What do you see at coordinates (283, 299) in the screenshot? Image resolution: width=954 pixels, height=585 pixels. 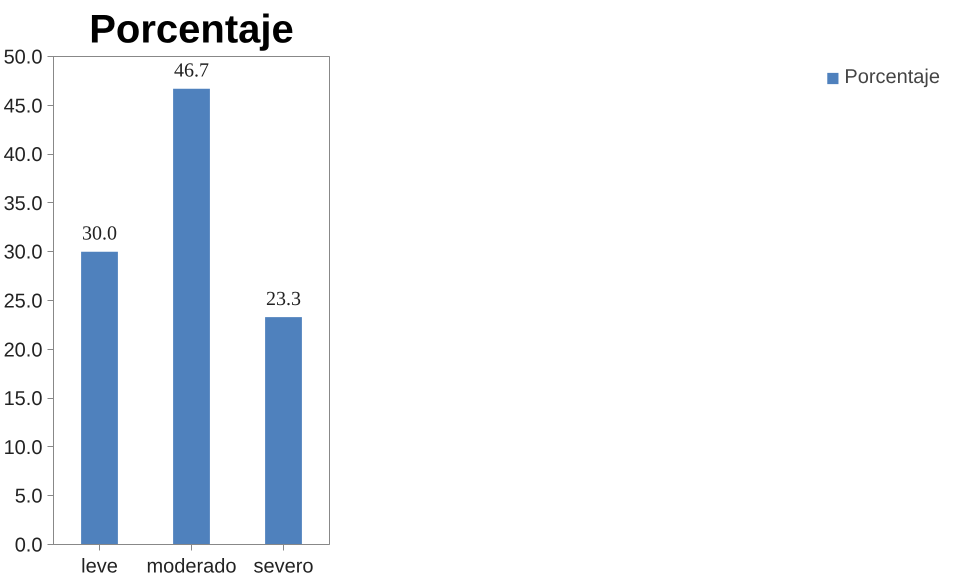 I see `data-label: 23.3` at bounding box center [283, 299].